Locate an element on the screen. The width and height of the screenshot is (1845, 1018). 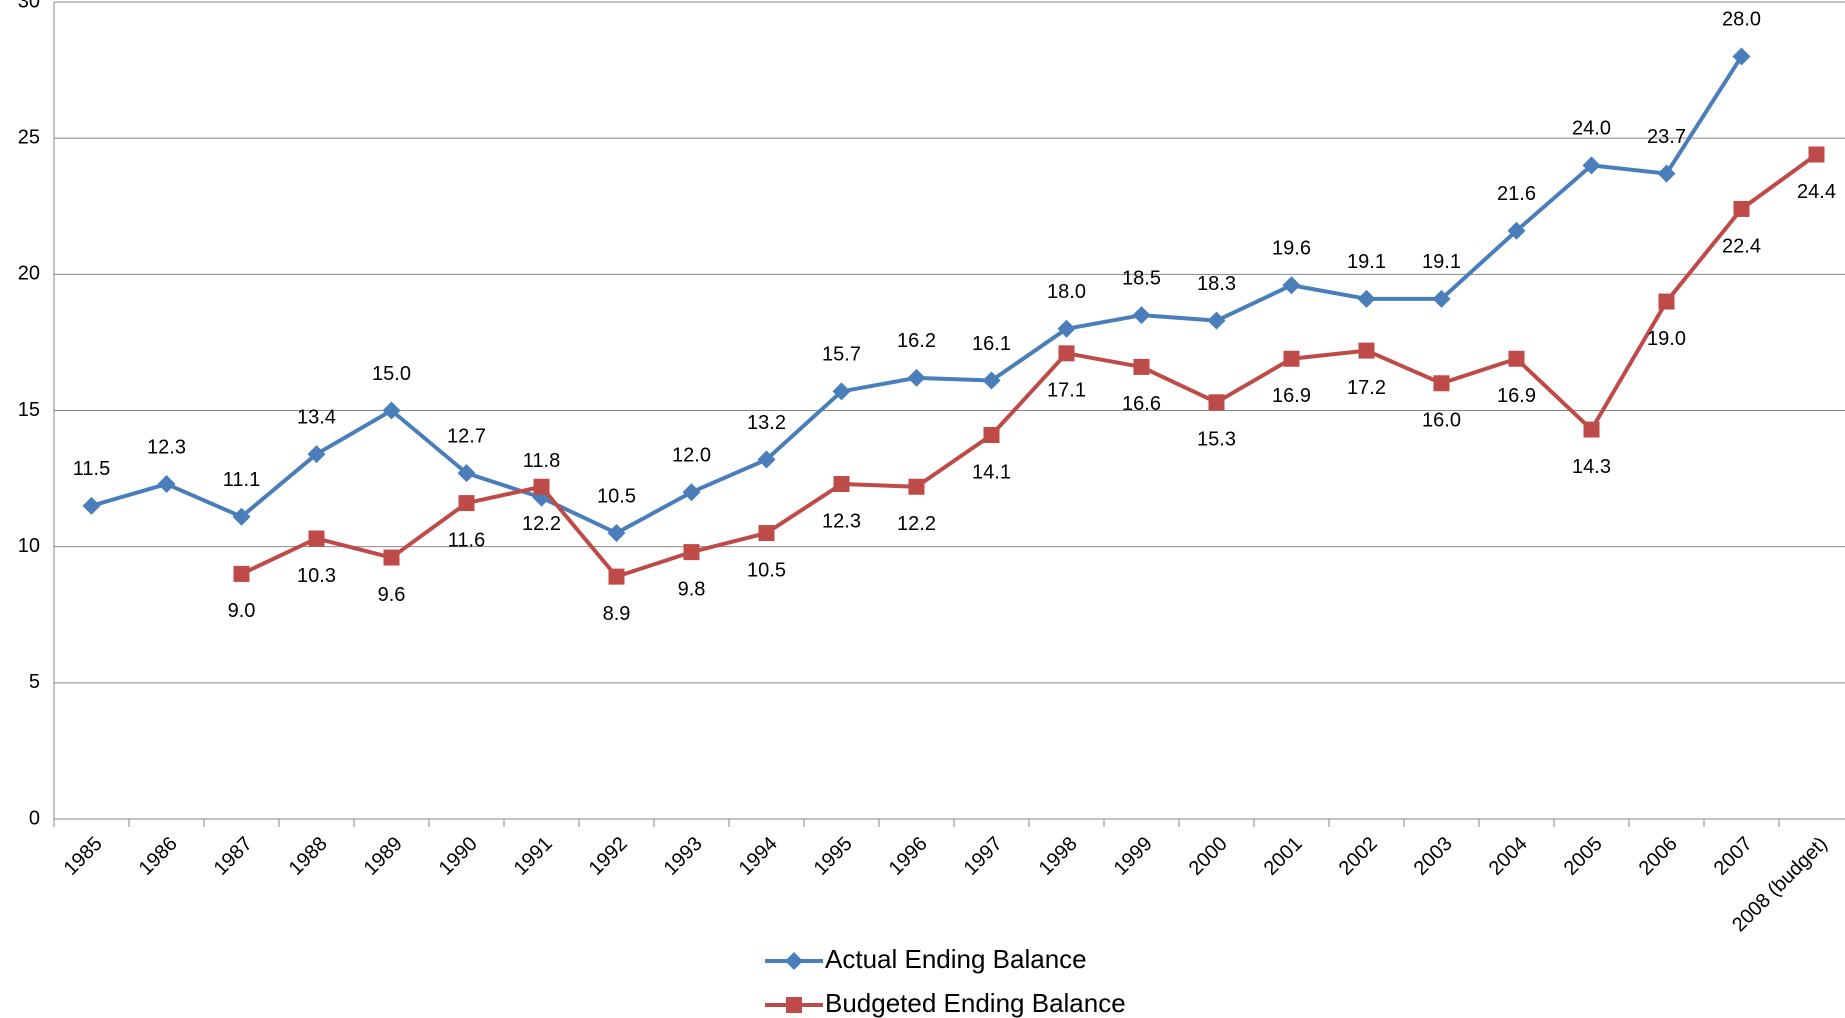
x-tick-label: 2005 is located at coordinates (1583, 856).